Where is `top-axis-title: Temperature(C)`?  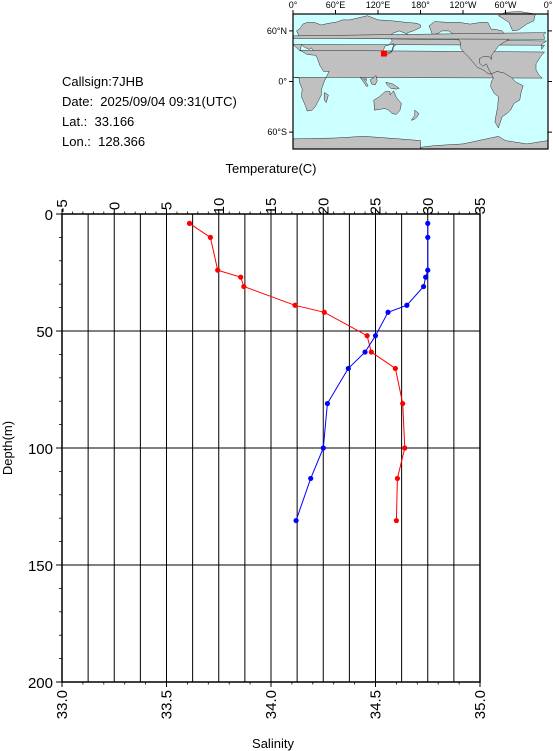 top-axis-title: Temperature(C) is located at coordinates (270, 168).